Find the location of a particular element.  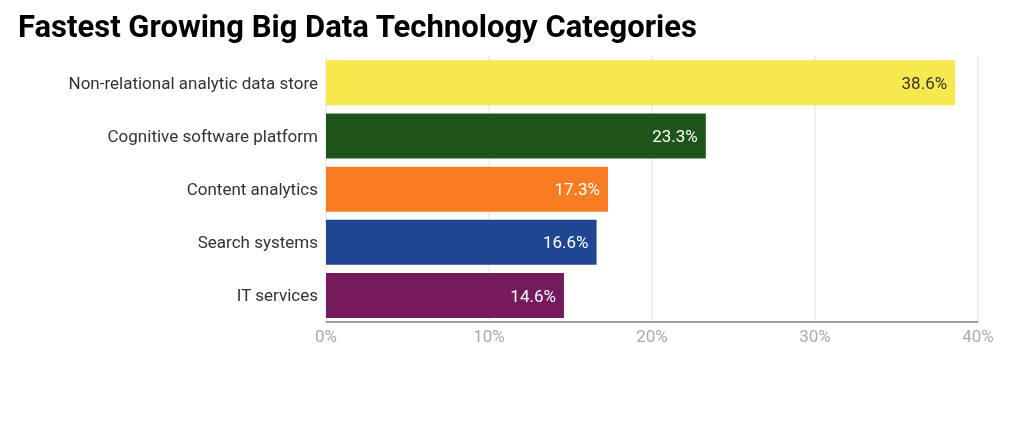

data-label: 14.6% is located at coordinates (533, 295).